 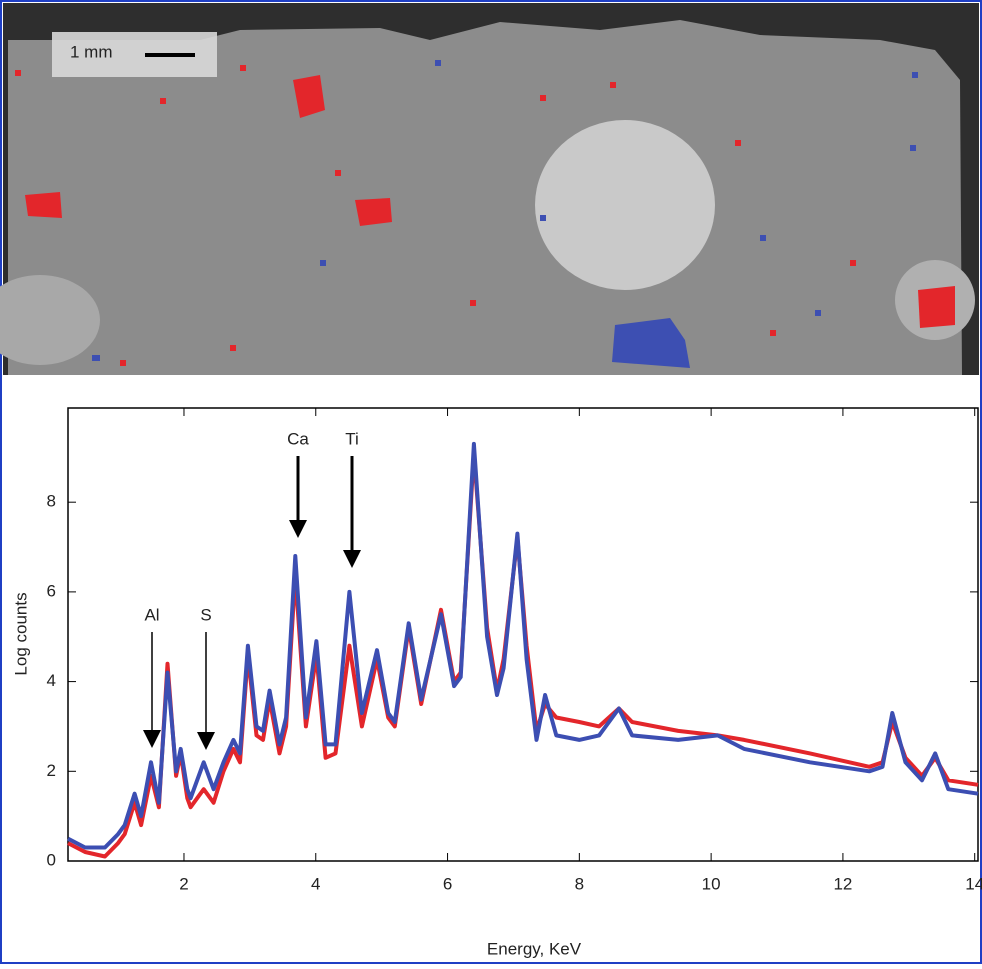 What do you see at coordinates (534, 948) in the screenshot?
I see `x-axis-label: Energy, KeV` at bounding box center [534, 948].